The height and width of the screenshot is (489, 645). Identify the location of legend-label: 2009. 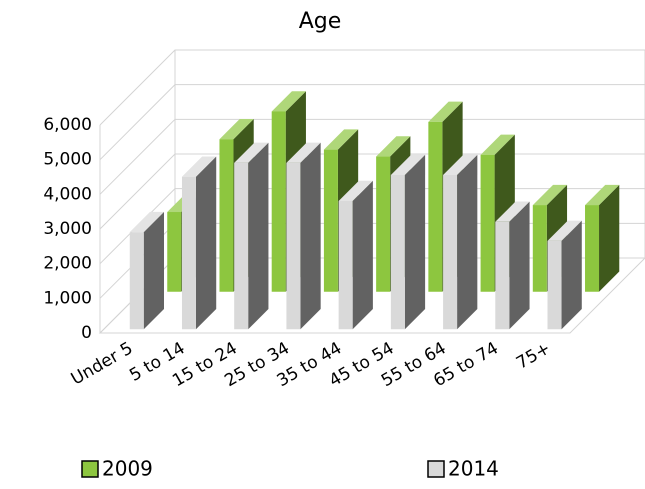
(127, 469).